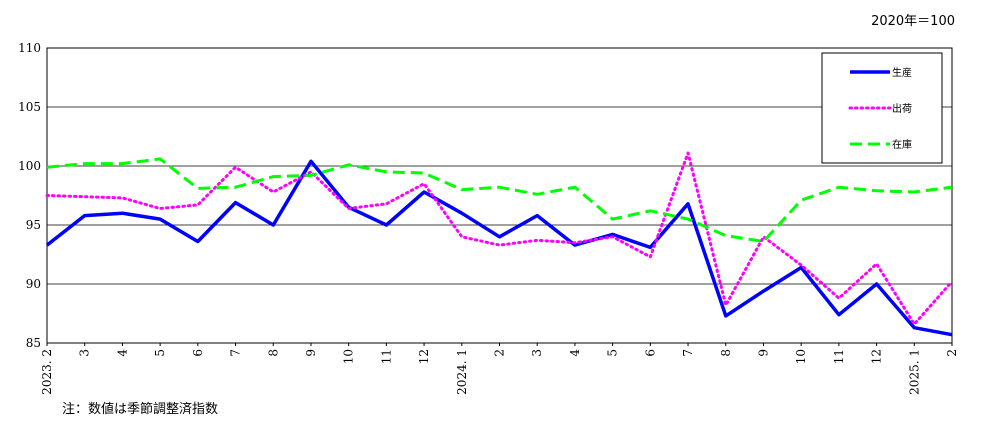 The height and width of the screenshot is (434, 987). I want to click on y-axis: 85 90 95 100 105 110, so click(29, 195).